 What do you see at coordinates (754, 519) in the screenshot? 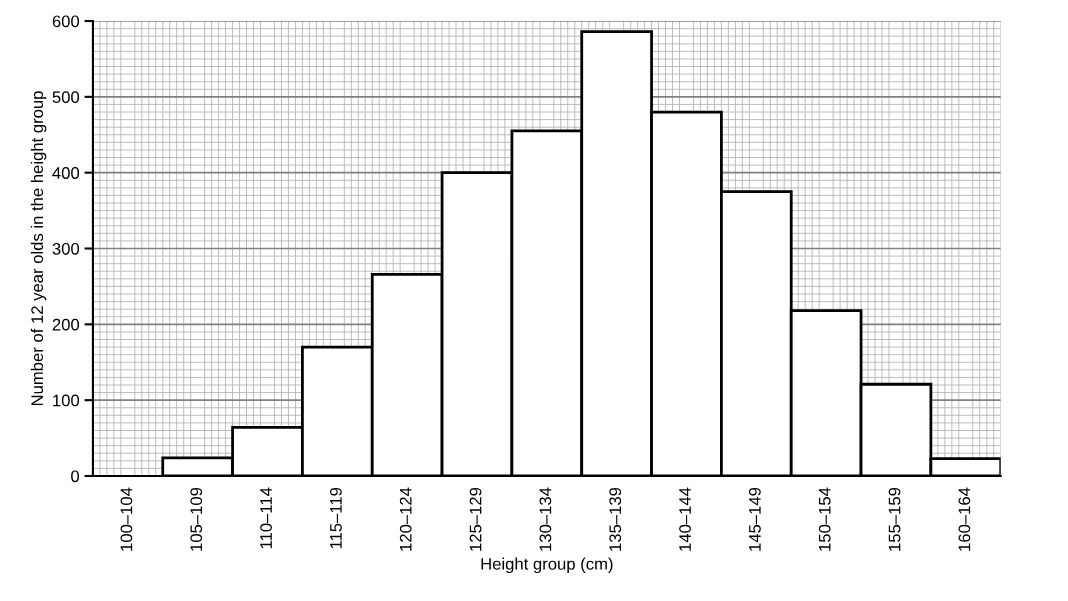
I see `x-tick-label: 145–149` at bounding box center [754, 519].